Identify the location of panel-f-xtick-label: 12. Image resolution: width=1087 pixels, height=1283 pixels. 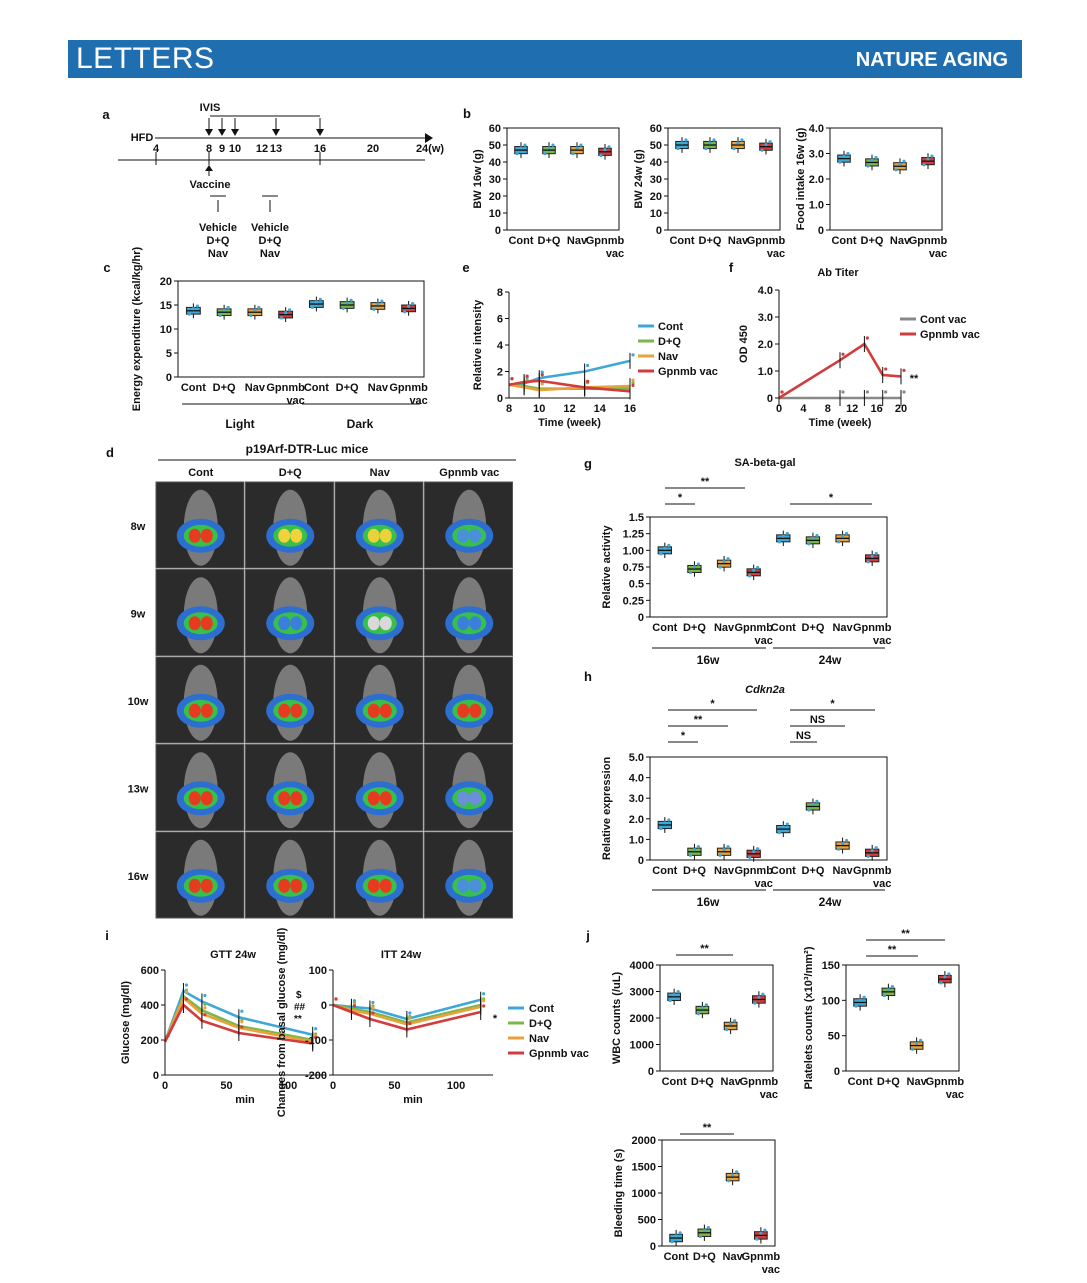
(852, 409).